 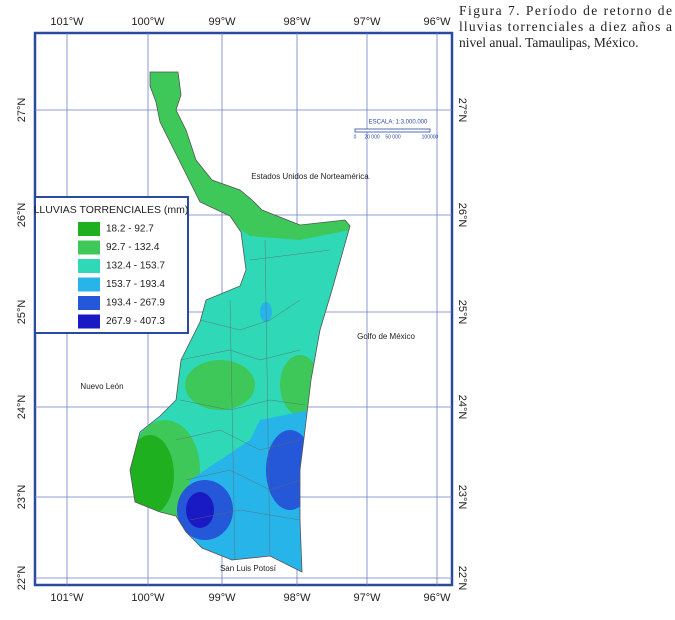 What do you see at coordinates (133, 247) in the screenshot?
I see `legend-label: 92.7 - 132.4` at bounding box center [133, 247].